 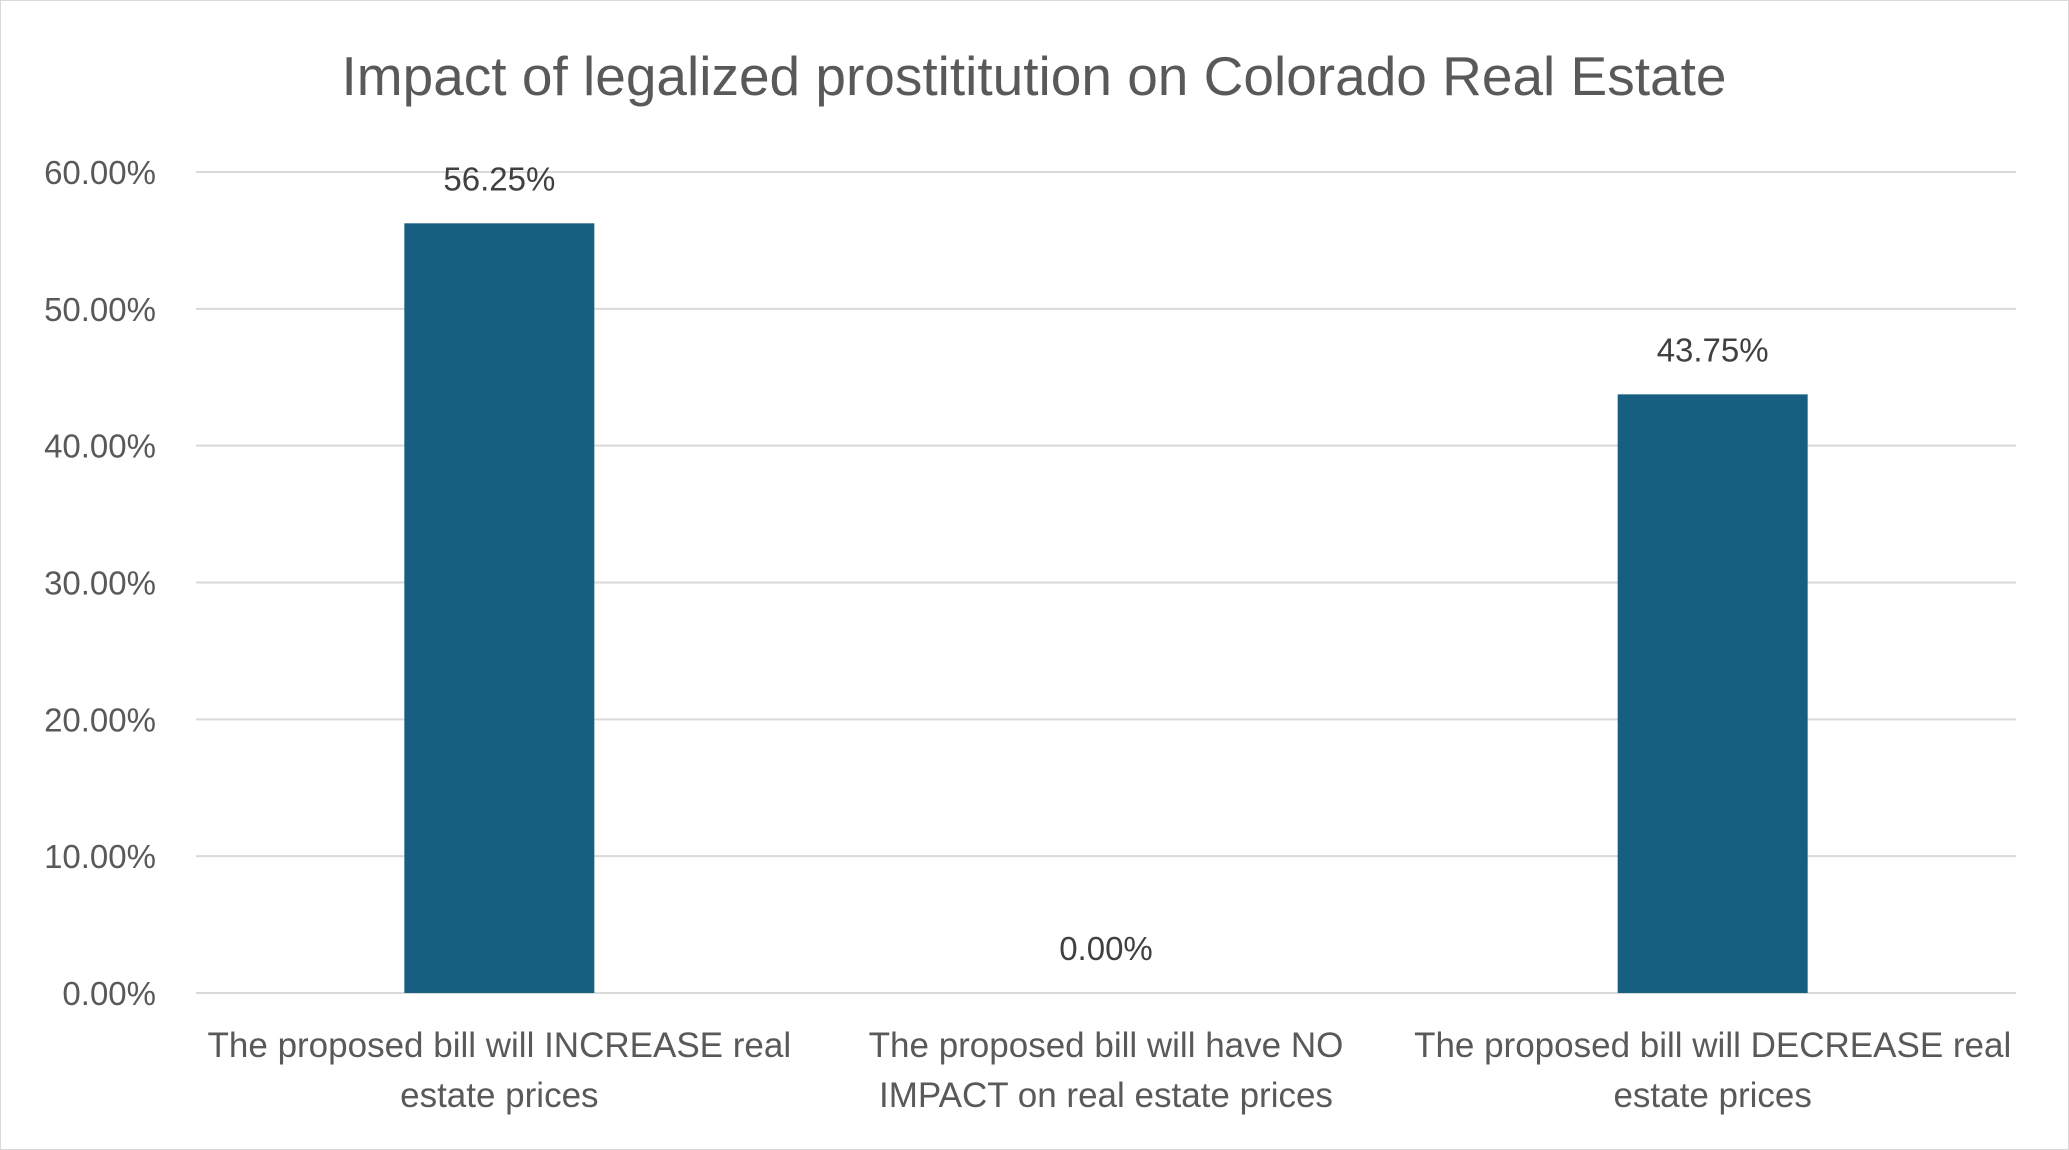 What do you see at coordinates (1106, 1045) in the screenshot?
I see `category-label: The proposed bill will have NO` at bounding box center [1106, 1045].